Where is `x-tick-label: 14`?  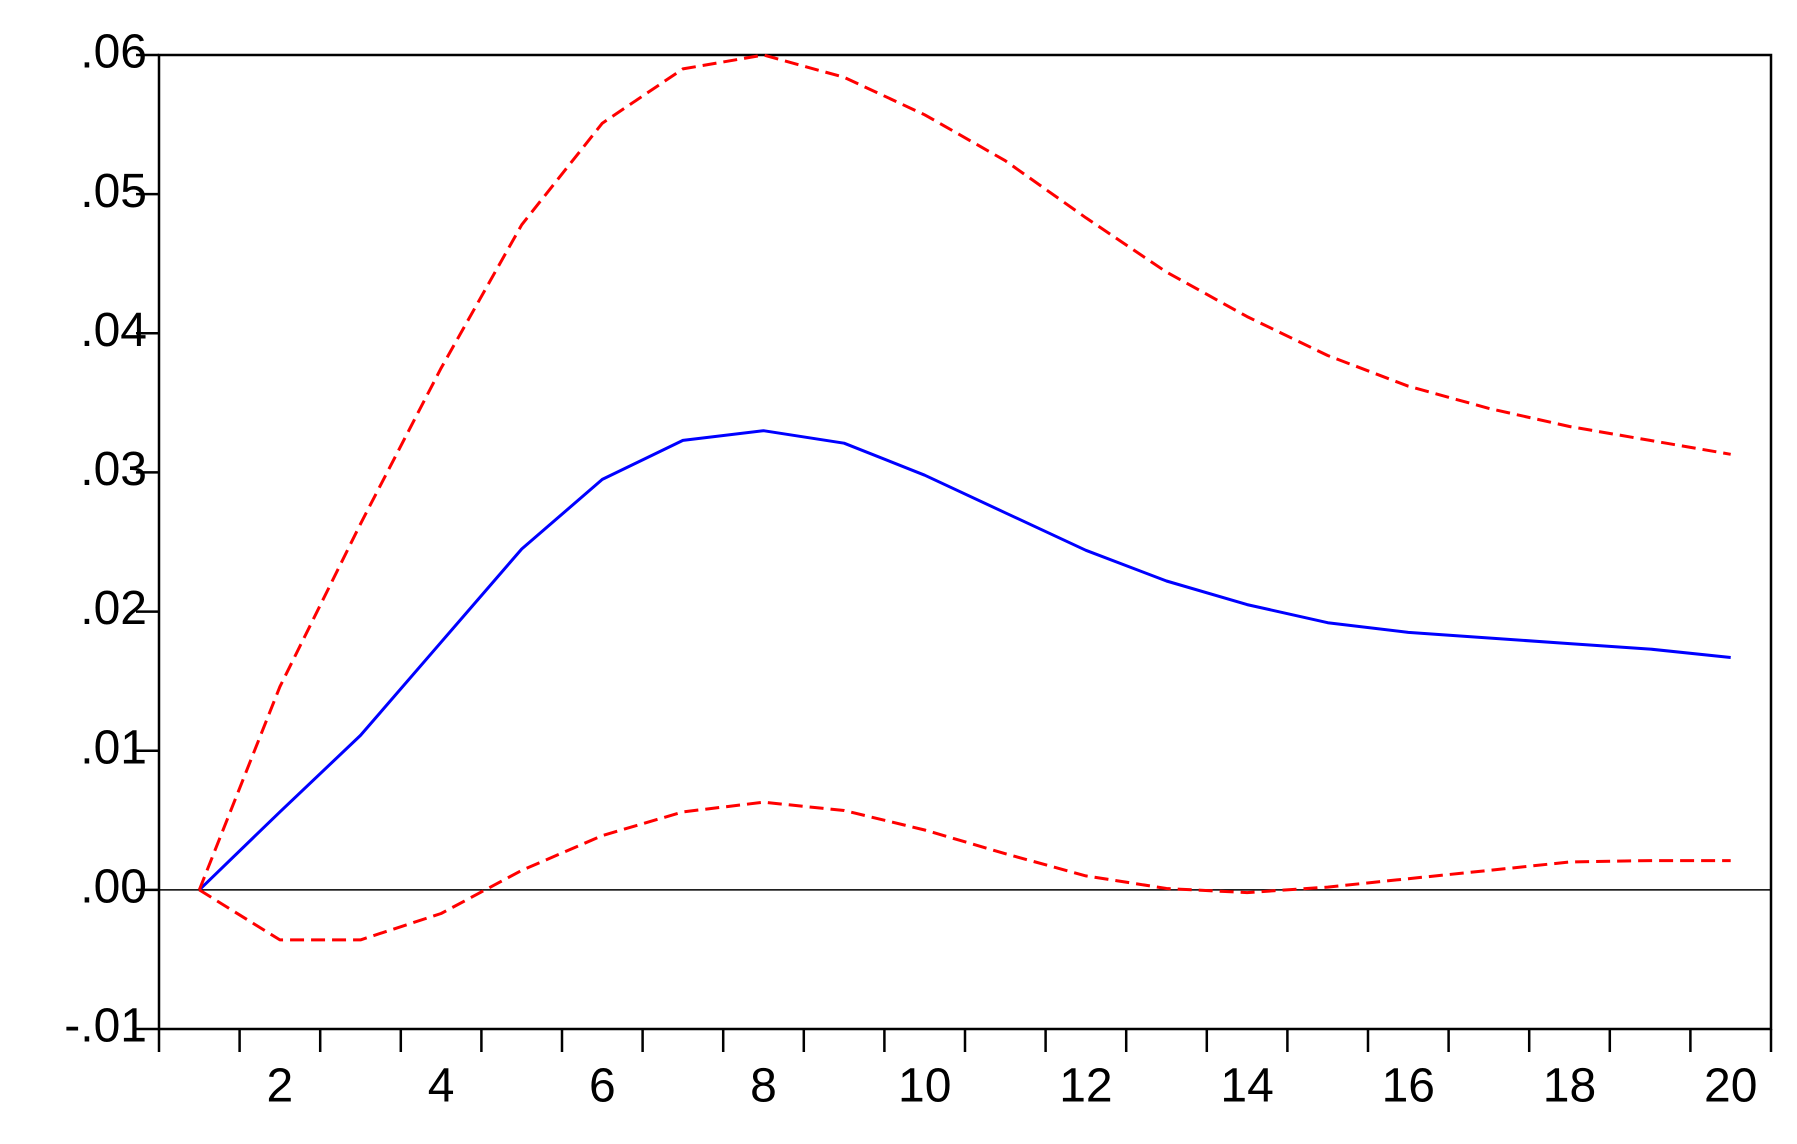 x-tick-label: 14 is located at coordinates (1246, 1086).